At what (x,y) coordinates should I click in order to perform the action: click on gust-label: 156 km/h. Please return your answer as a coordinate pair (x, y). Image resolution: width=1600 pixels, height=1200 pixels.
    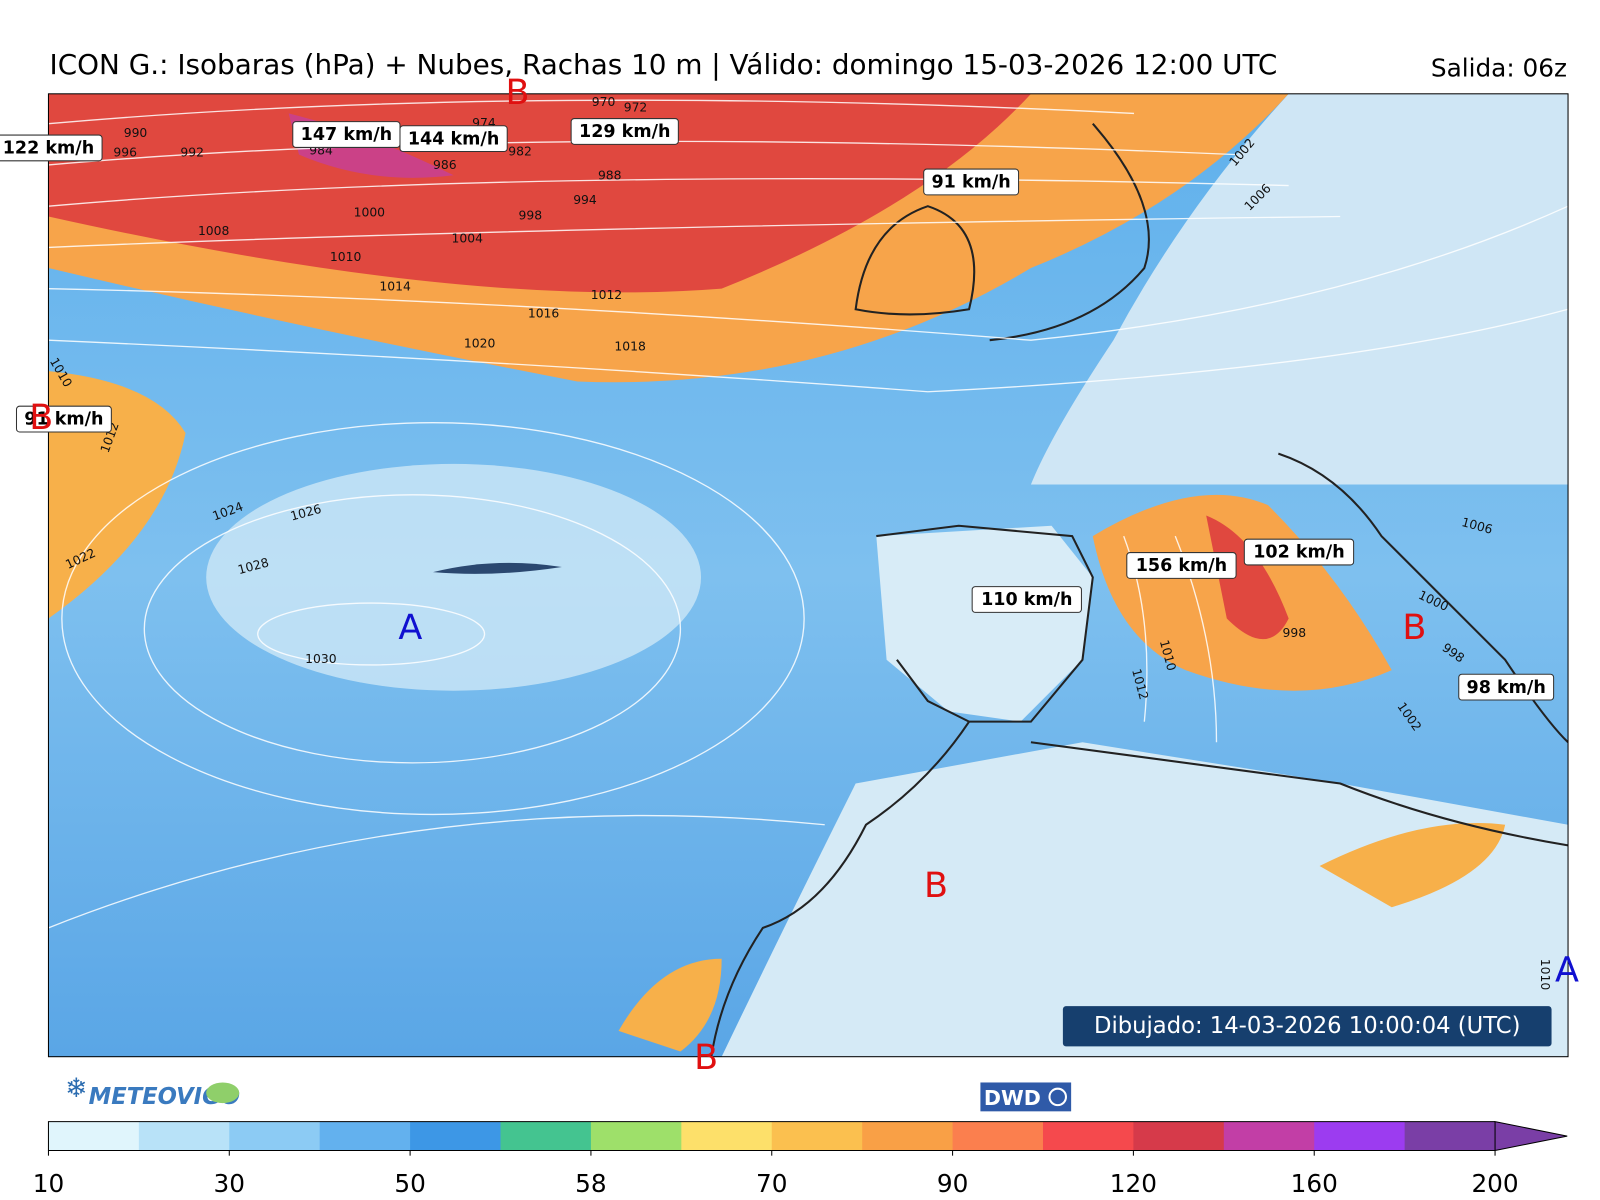
    Looking at the image, I should click on (1181, 566).